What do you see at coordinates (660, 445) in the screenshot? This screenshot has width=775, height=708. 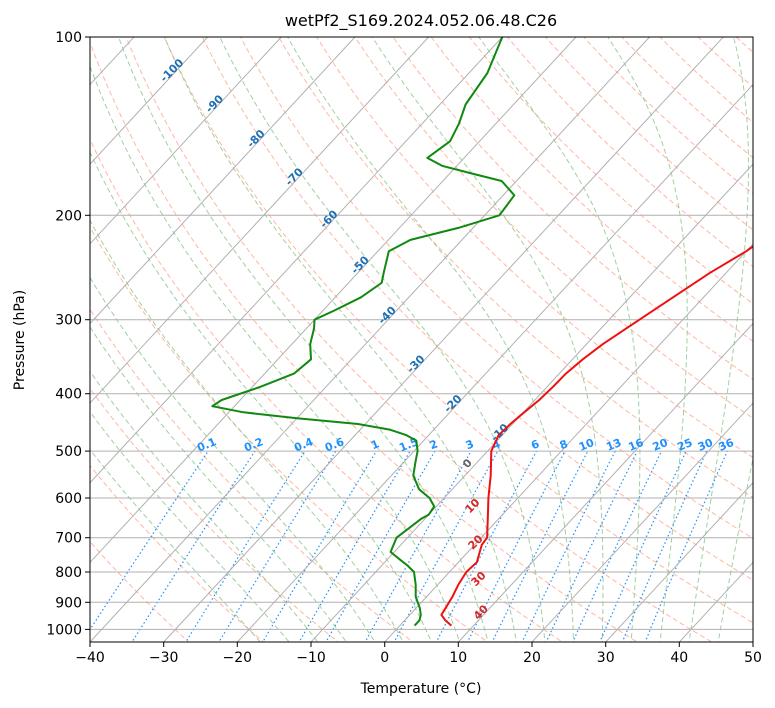 I see `mixing-ratio-label: 20` at bounding box center [660, 445].